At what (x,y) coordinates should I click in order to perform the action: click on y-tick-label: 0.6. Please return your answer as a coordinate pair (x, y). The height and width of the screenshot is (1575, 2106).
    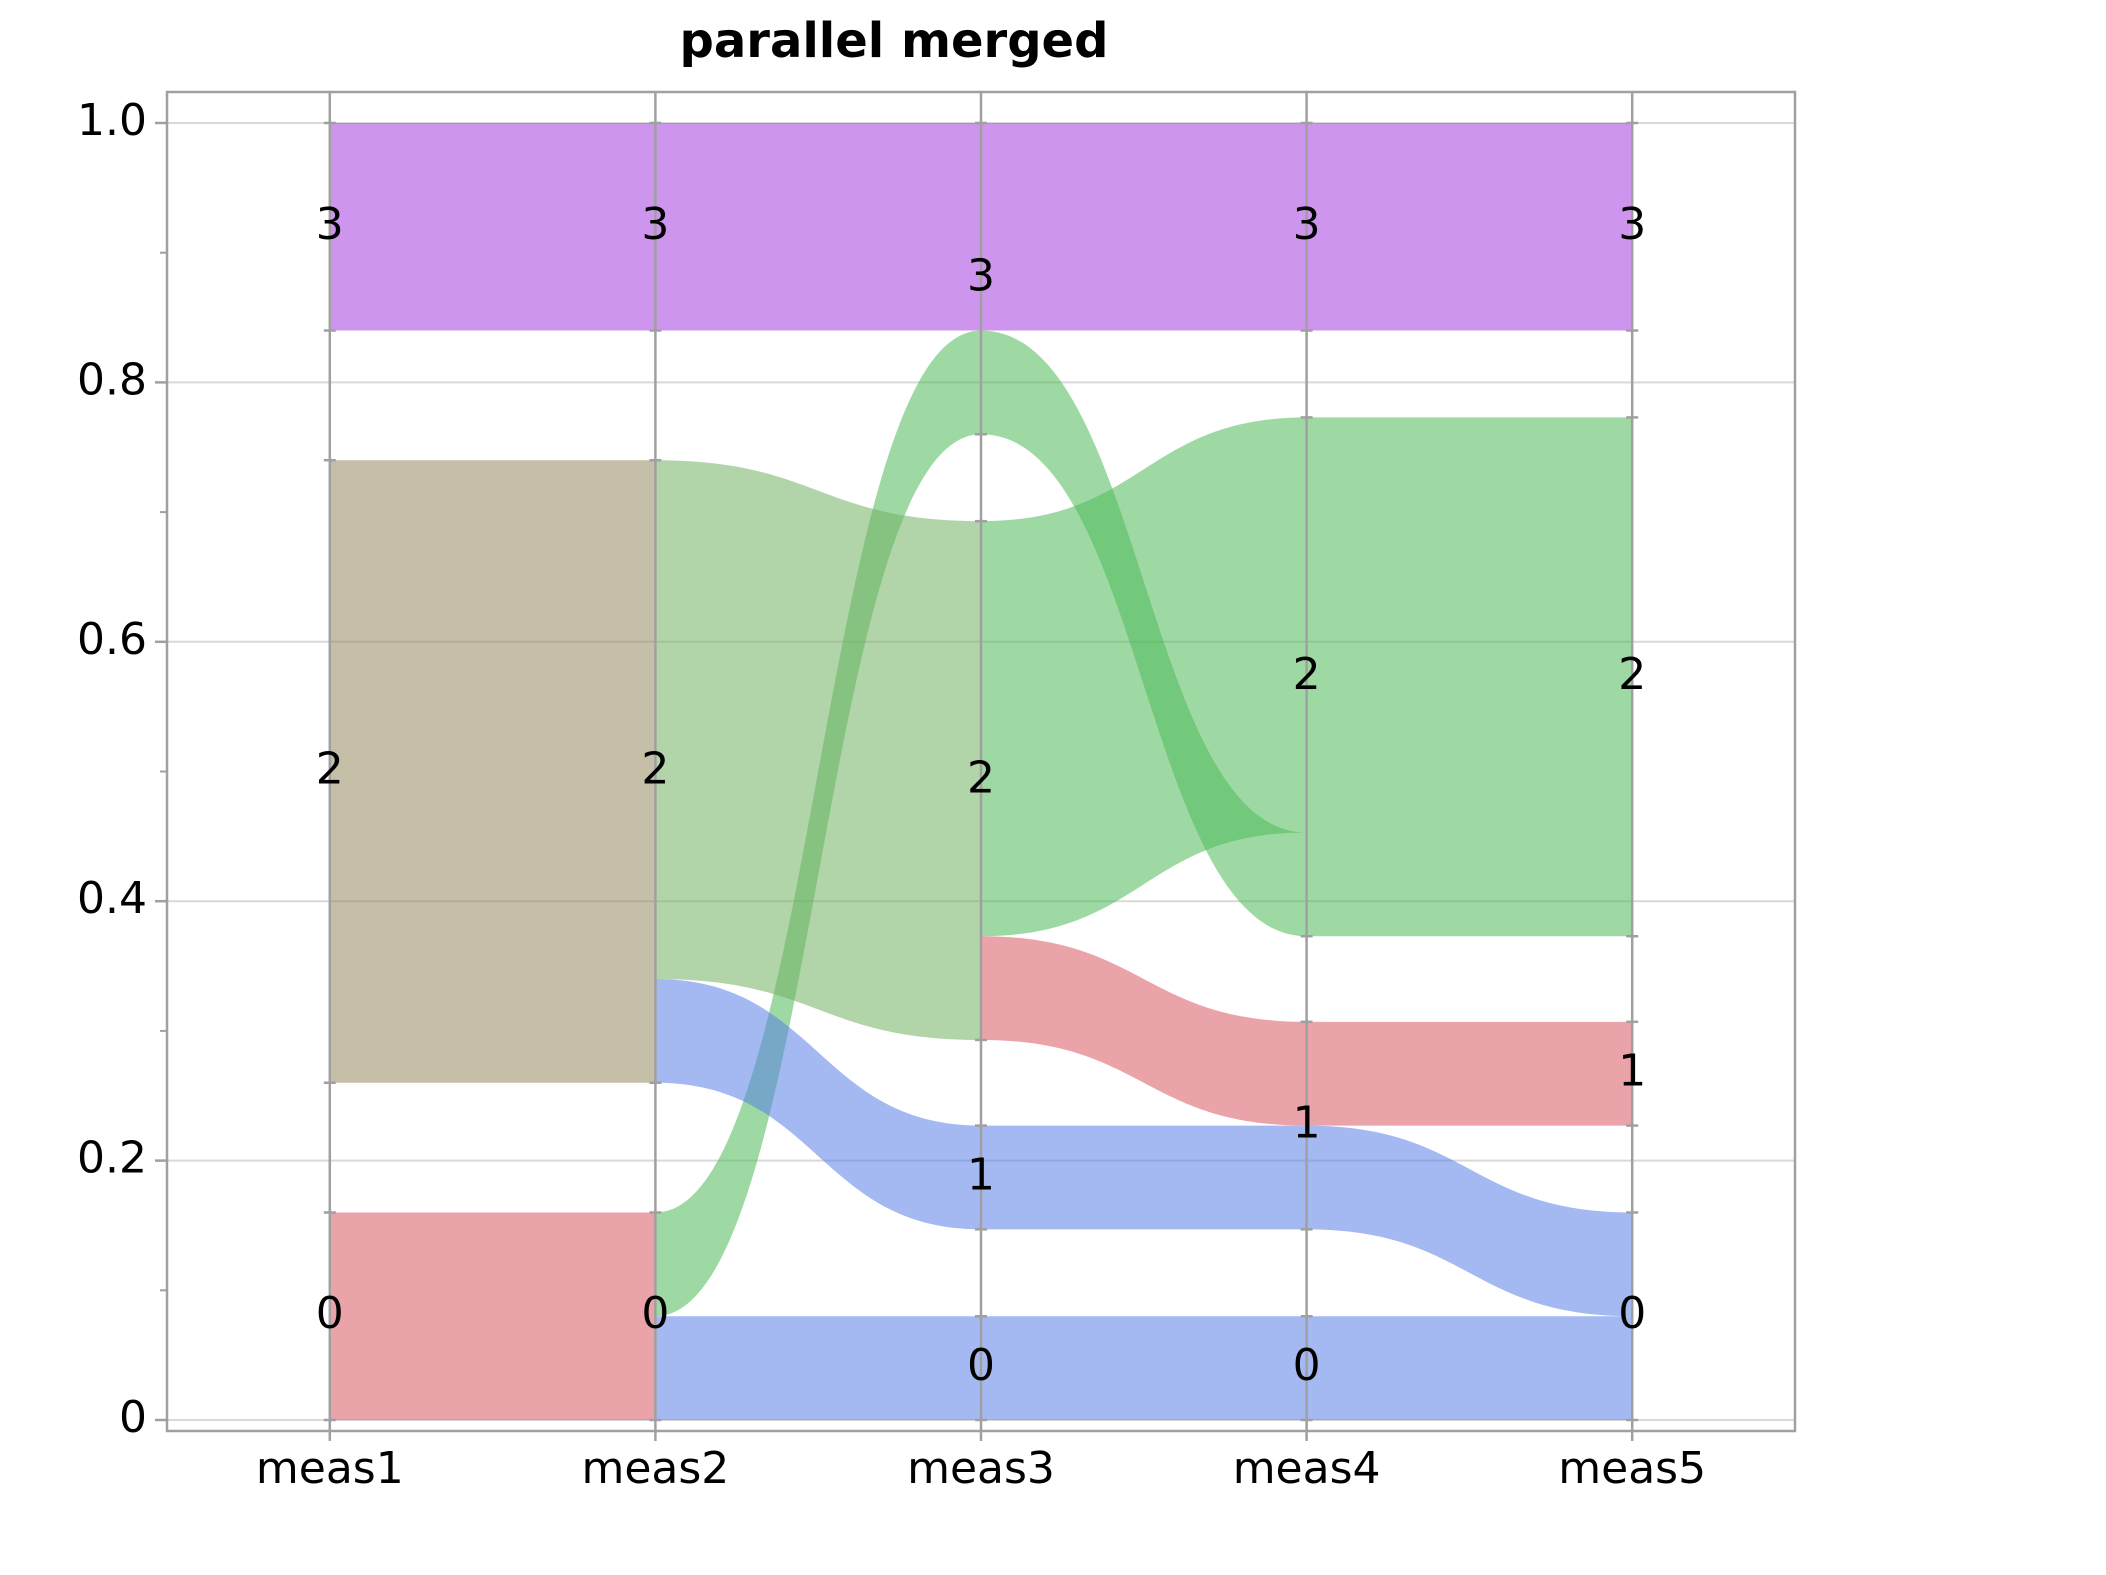
    Looking at the image, I should click on (112, 639).